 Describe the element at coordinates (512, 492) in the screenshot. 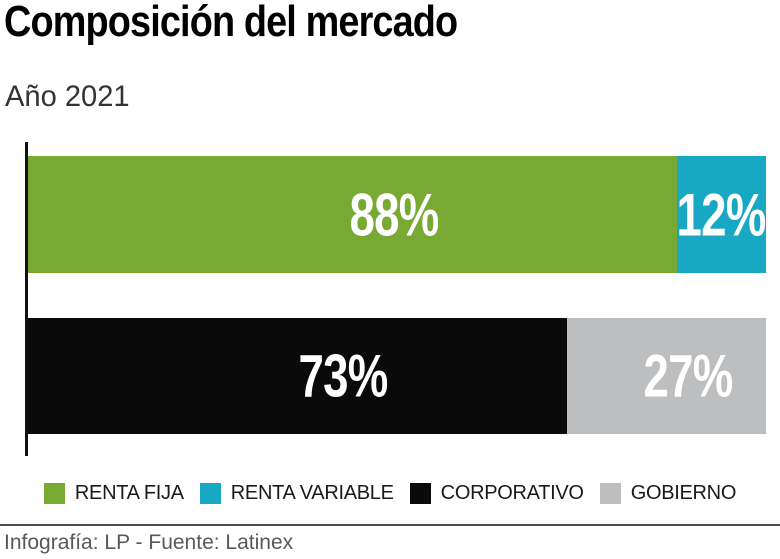

I see `legend-label-corporativo: CORPORATIVO` at that location.